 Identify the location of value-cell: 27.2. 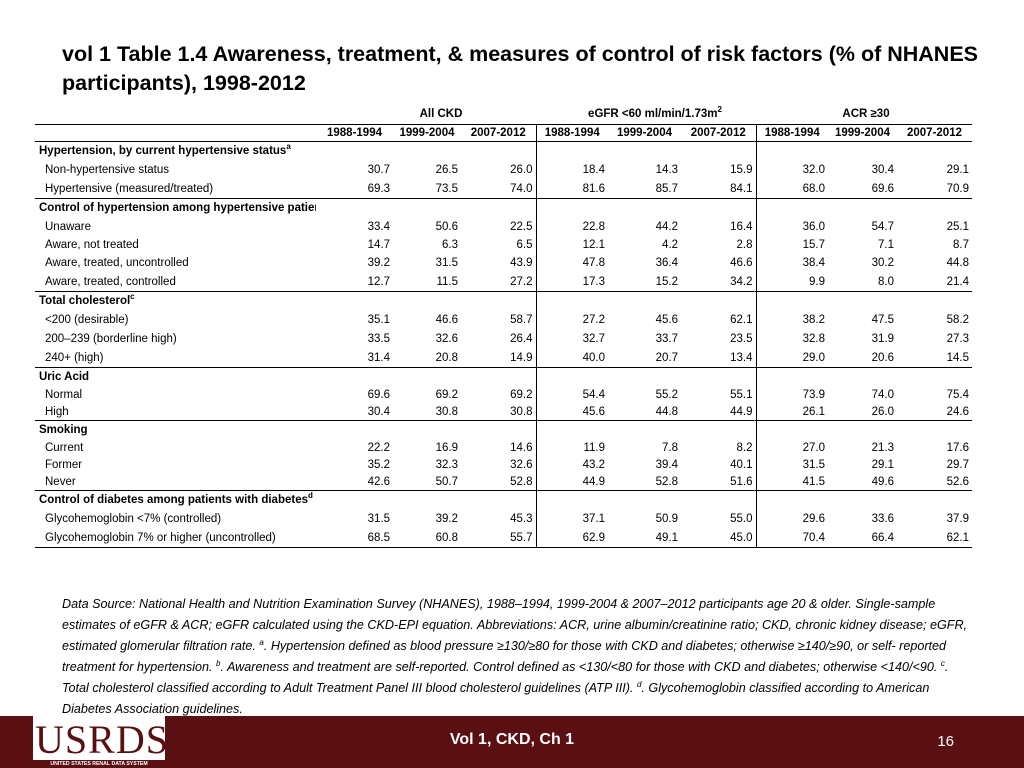
(521, 281).